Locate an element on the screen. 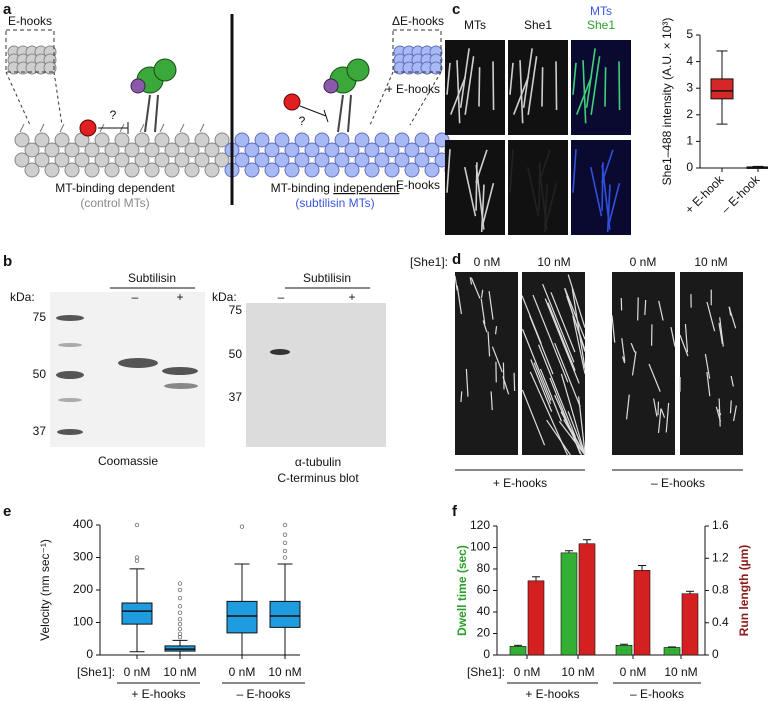 The height and width of the screenshot is (701, 768). gel-caption: α-tubulin is located at coordinates (318, 462).